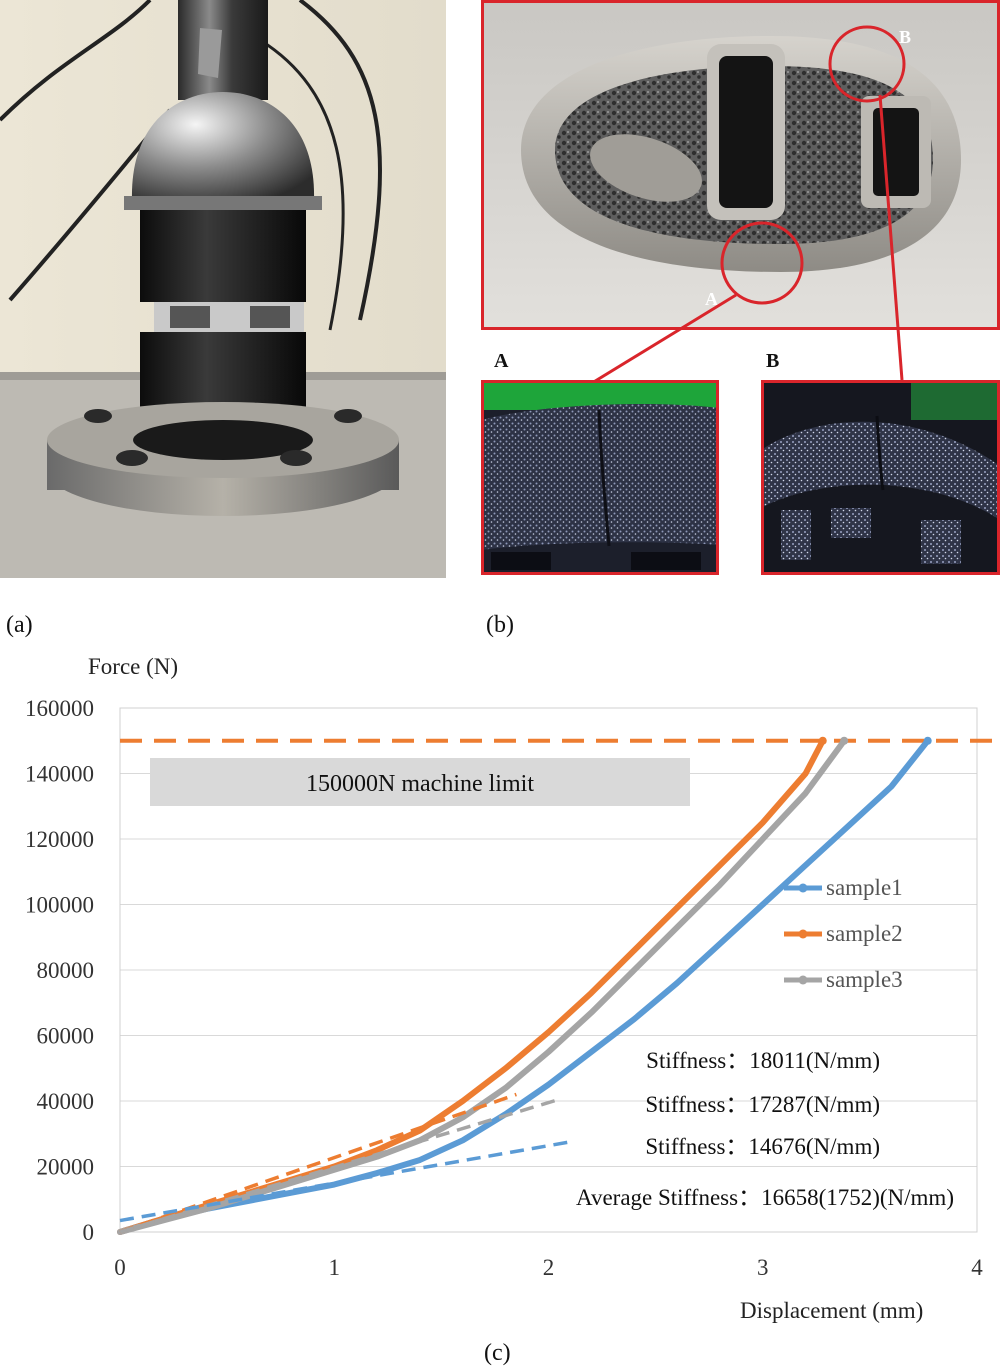 Image resolution: width=1000 pixels, height=1372 pixels. Describe the element at coordinates (977, 1267) in the screenshot. I see `x-tick-label: 4` at that location.